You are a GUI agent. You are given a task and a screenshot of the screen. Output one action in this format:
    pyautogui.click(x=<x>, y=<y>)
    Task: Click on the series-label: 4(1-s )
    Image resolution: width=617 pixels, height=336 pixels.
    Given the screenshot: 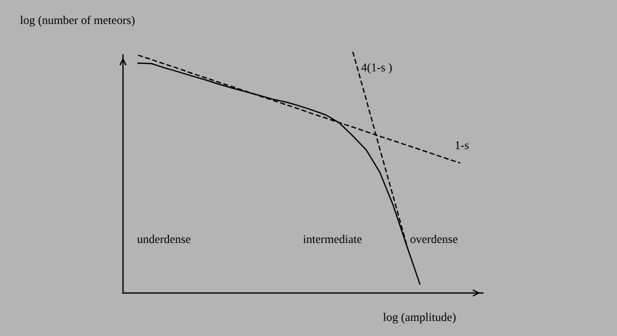 What is the action you would take?
    pyautogui.click(x=376, y=68)
    